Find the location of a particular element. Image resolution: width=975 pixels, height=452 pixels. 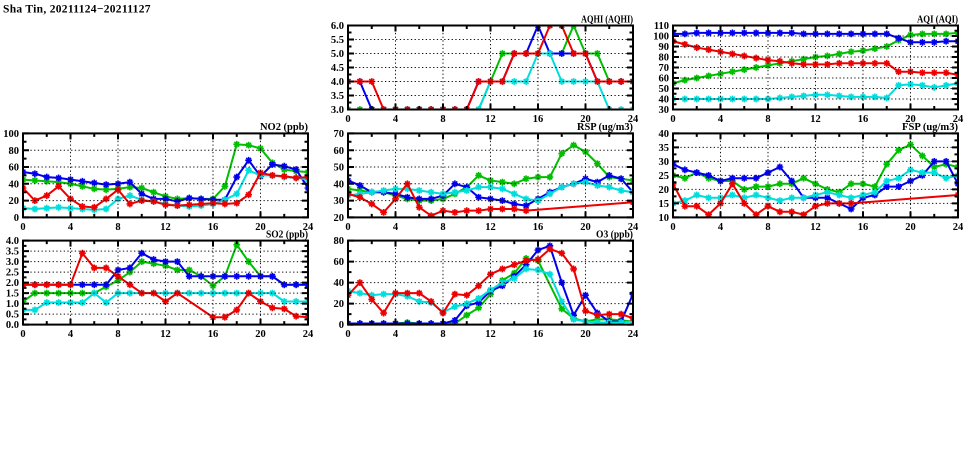

svg-text: FSP (ug/m3) is located at coordinates (930, 127).